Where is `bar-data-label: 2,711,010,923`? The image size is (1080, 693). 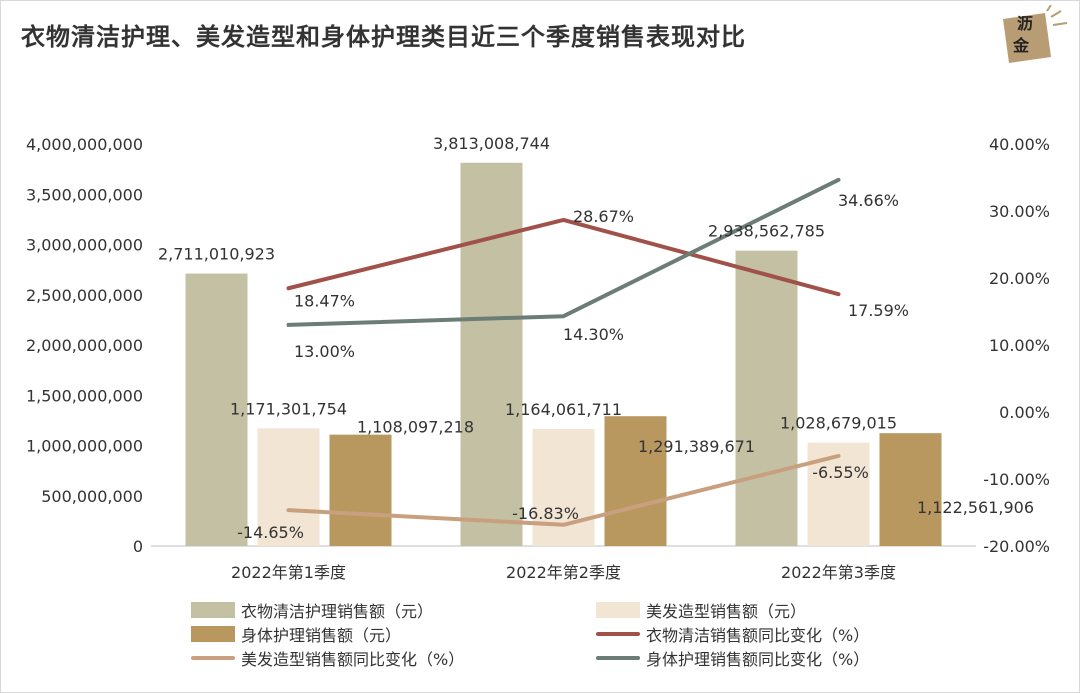
bar-data-label: 2,711,010,923 is located at coordinates (216, 254).